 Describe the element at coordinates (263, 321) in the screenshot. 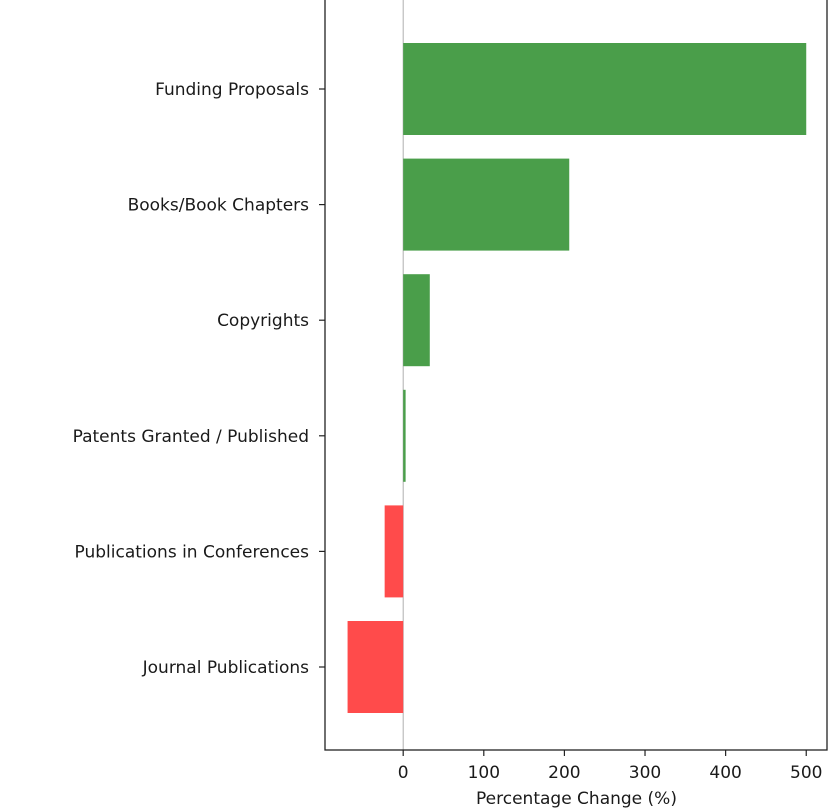

I see `y-tick-label: Copyrights` at that location.